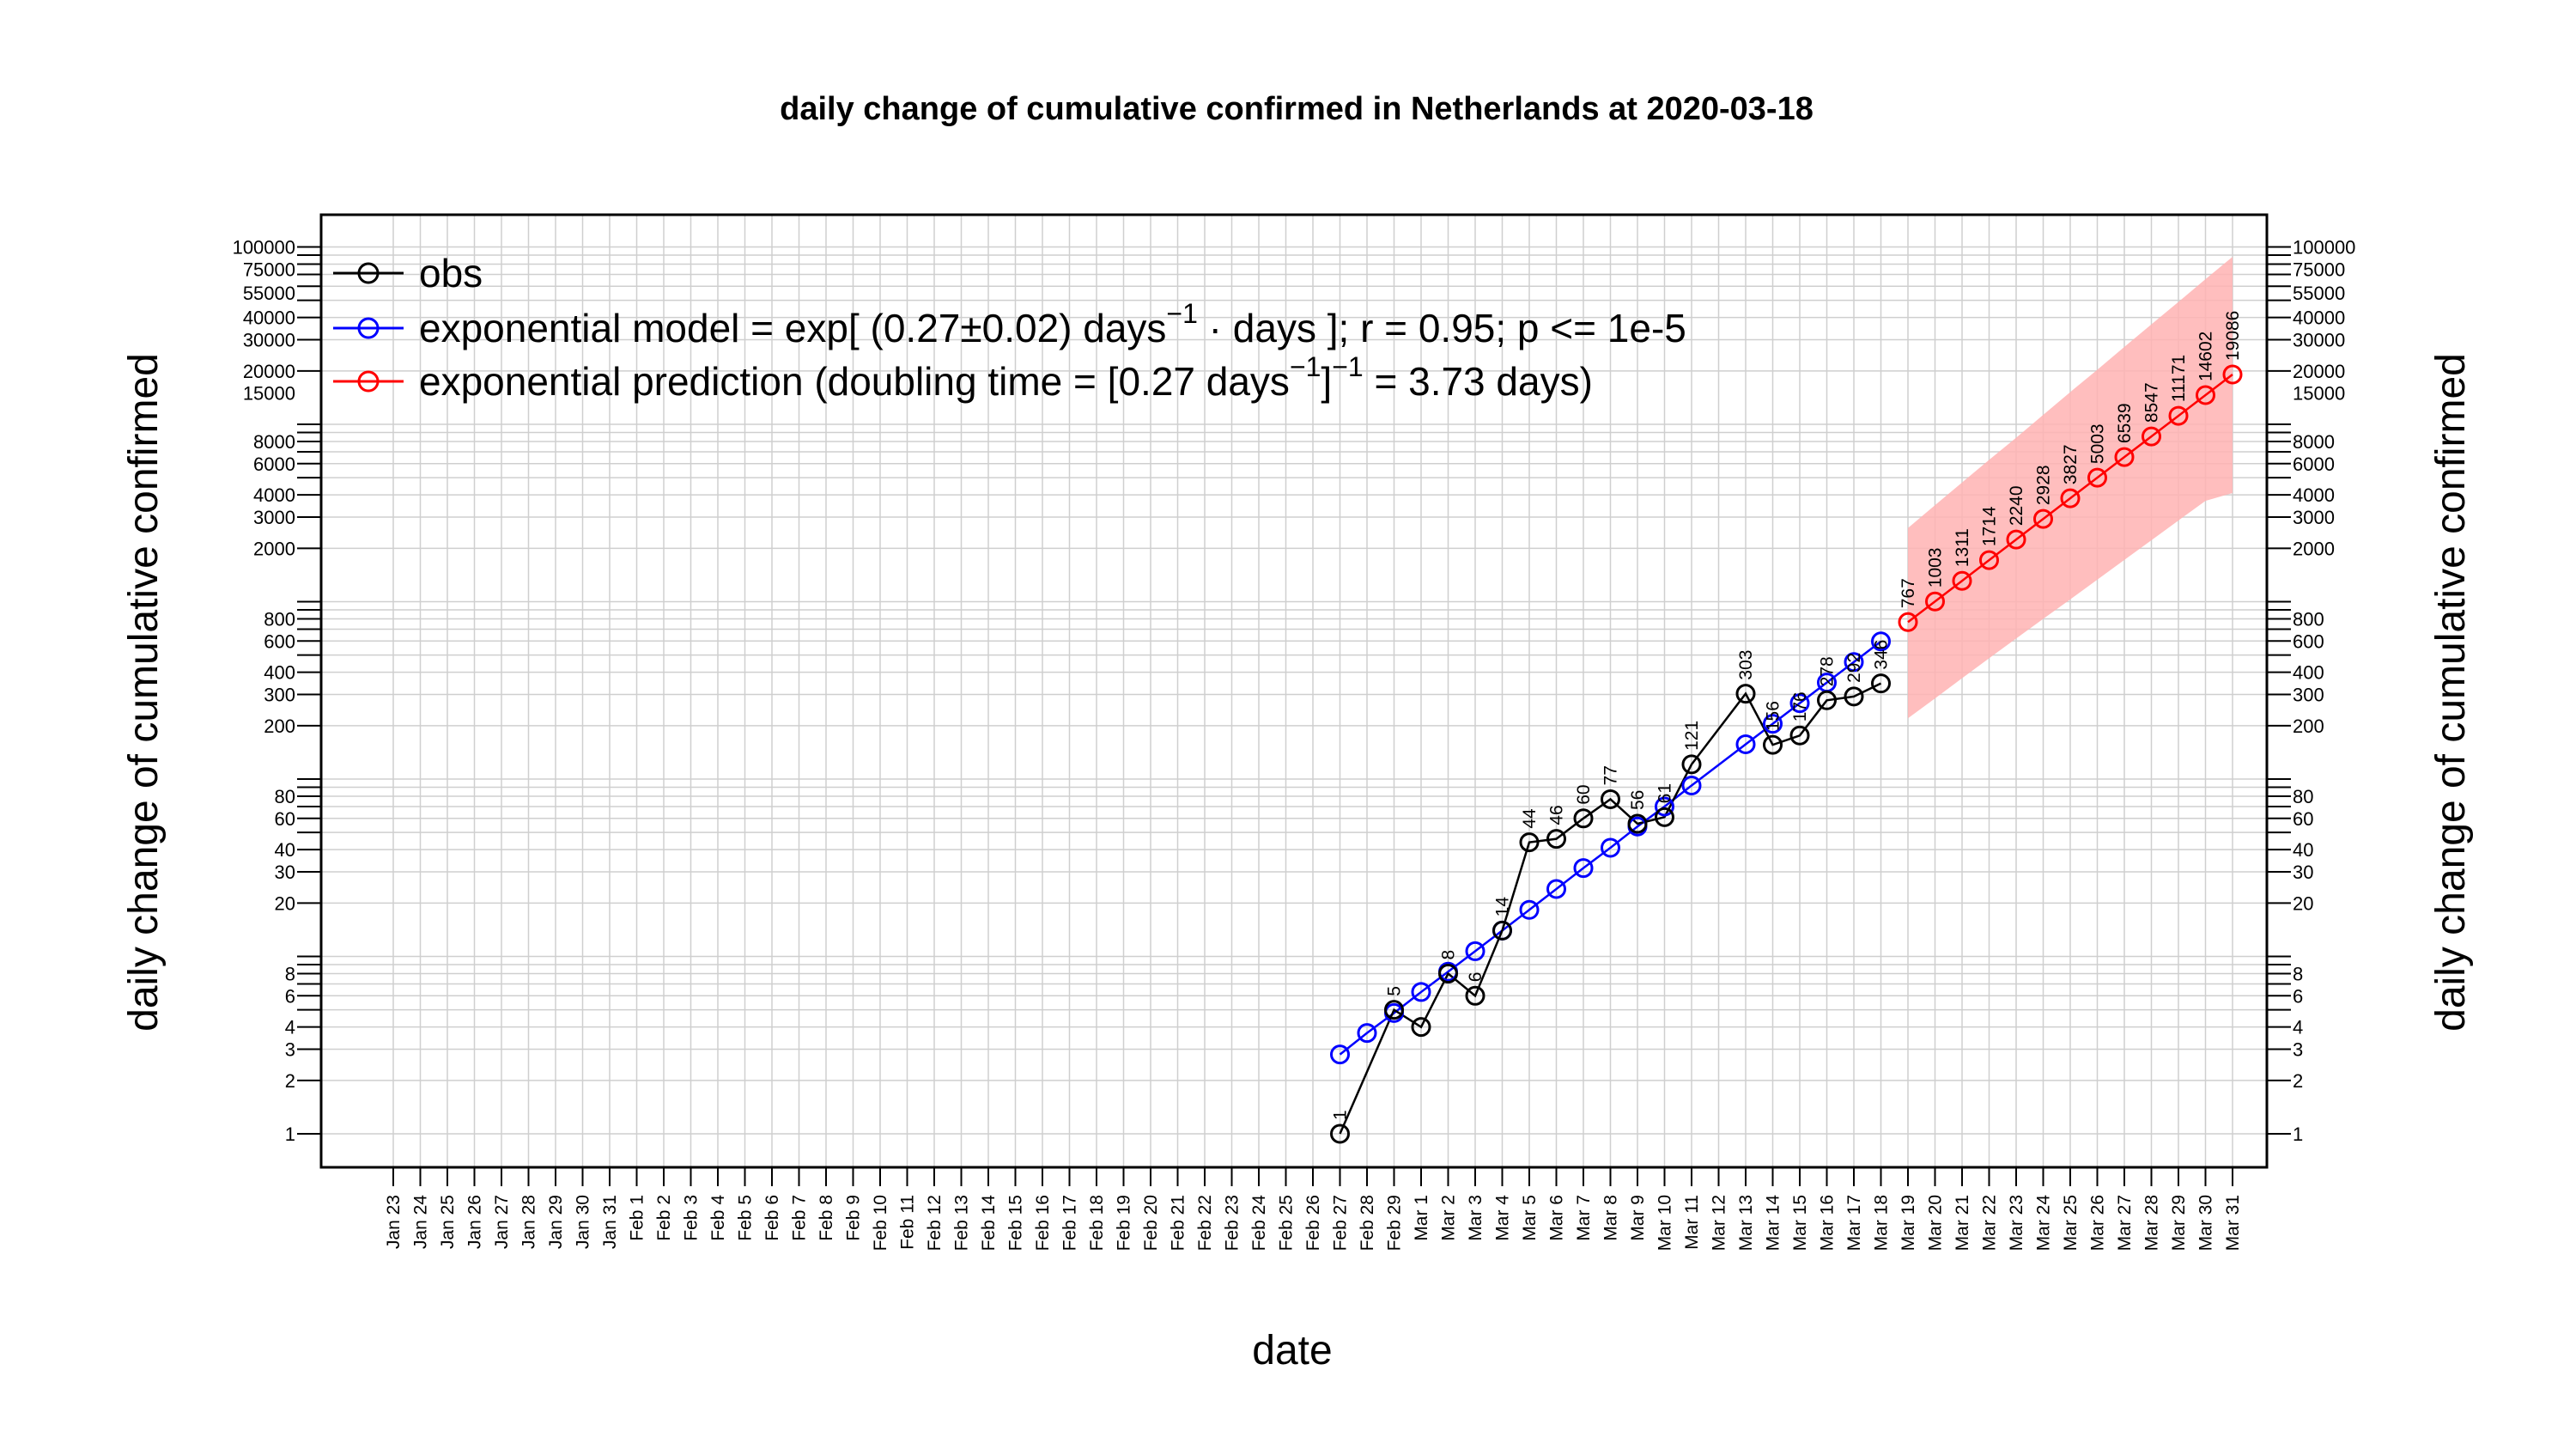 The width and height of the screenshot is (2576, 1431). What do you see at coordinates (1638, 1218) in the screenshot?
I see `x-tick-label: Mar 9` at bounding box center [1638, 1218].